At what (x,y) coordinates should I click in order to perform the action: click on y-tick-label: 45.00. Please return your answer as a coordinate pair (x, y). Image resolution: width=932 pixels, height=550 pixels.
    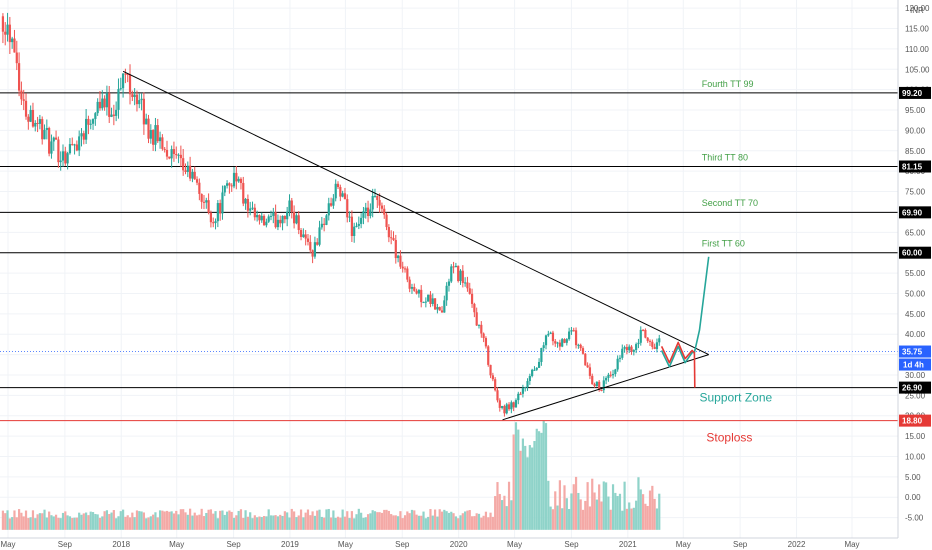
    Looking at the image, I should click on (915, 314).